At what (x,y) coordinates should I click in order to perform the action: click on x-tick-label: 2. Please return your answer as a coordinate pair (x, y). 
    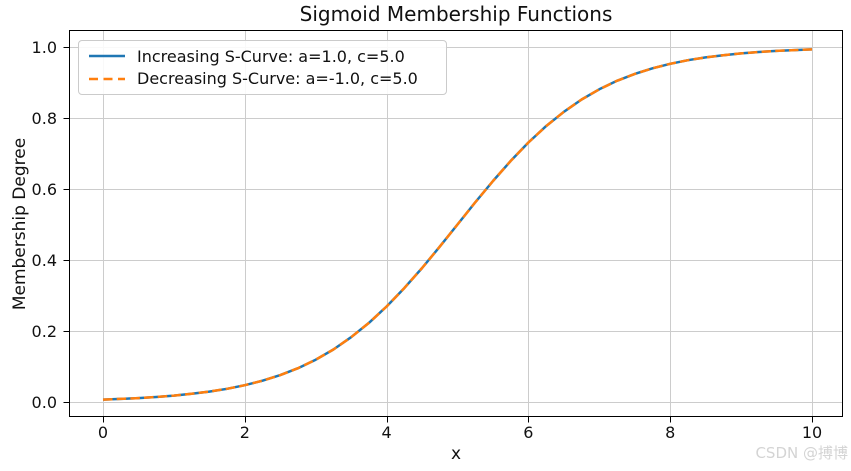
    Looking at the image, I should click on (244, 432).